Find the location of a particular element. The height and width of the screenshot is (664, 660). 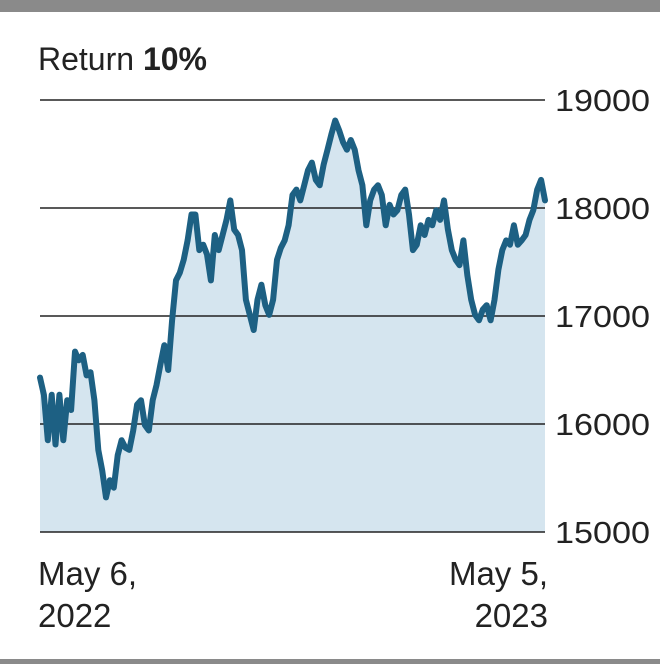

title-text: Return is located at coordinates (86, 59).